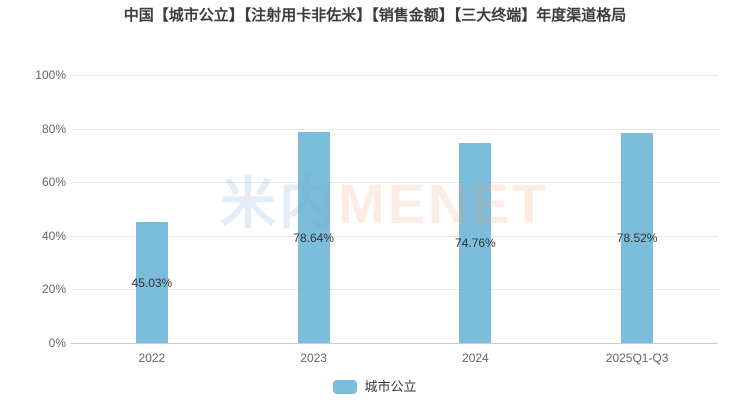 Image resolution: width=750 pixels, height=400 pixels. I want to click on legend: 城市公立, so click(375, 387).